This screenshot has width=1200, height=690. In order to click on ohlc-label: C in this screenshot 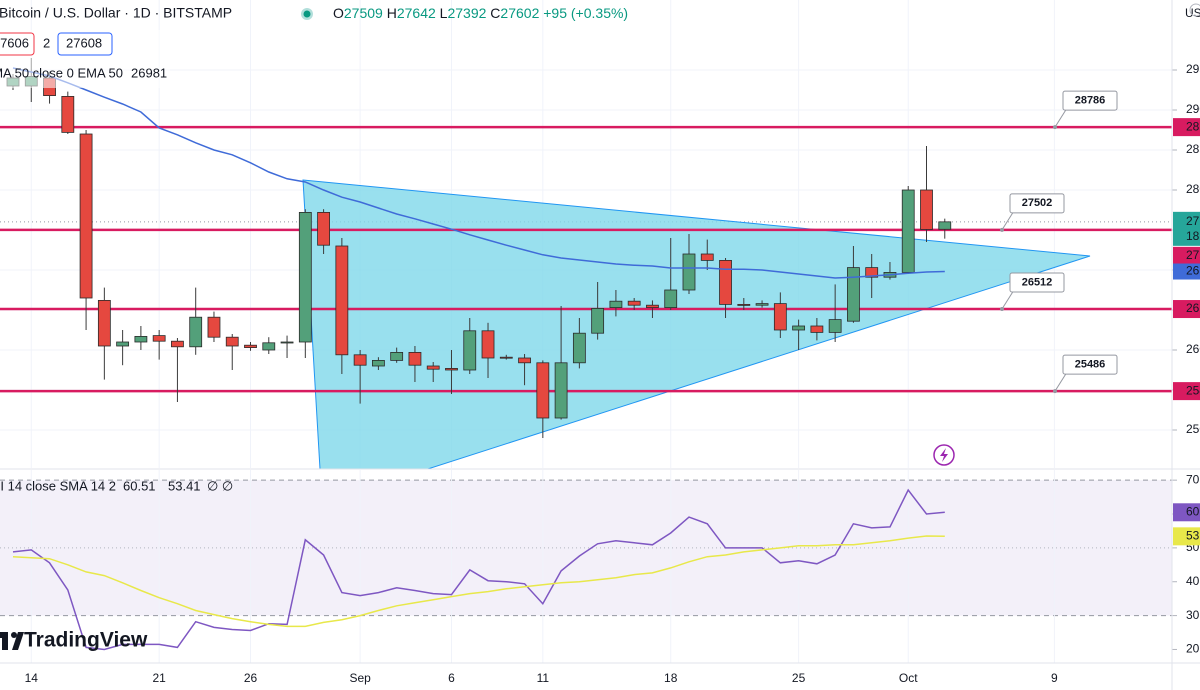, I will do `click(495, 13)`.